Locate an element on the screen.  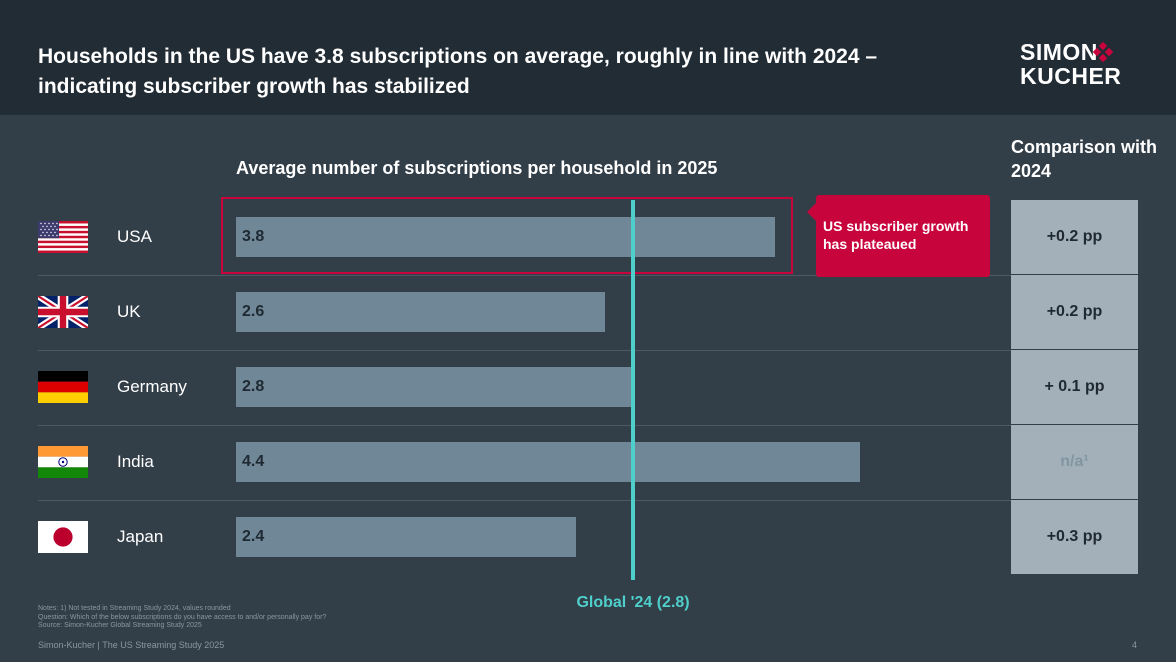
comparison-title: Comparison with 2024 is located at coordinates (1084, 159).